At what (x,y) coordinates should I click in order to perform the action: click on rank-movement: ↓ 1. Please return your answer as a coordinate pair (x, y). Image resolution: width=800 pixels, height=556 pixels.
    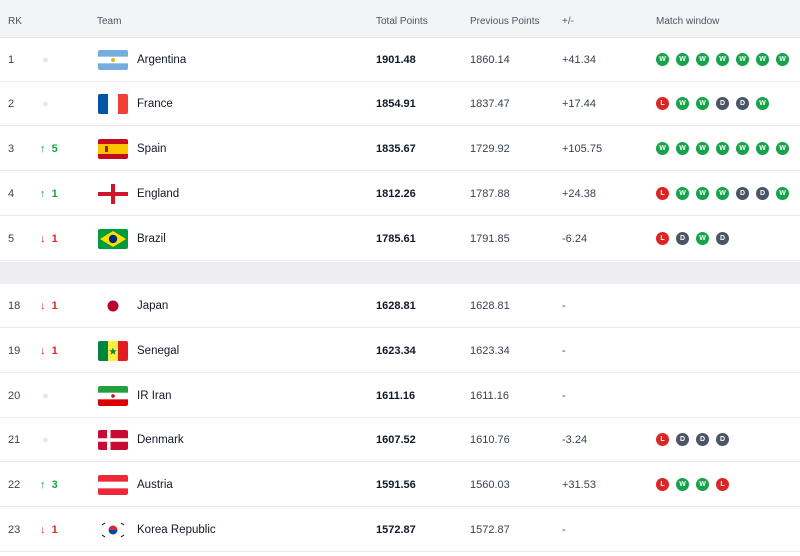
    Looking at the image, I should click on (57, 306).